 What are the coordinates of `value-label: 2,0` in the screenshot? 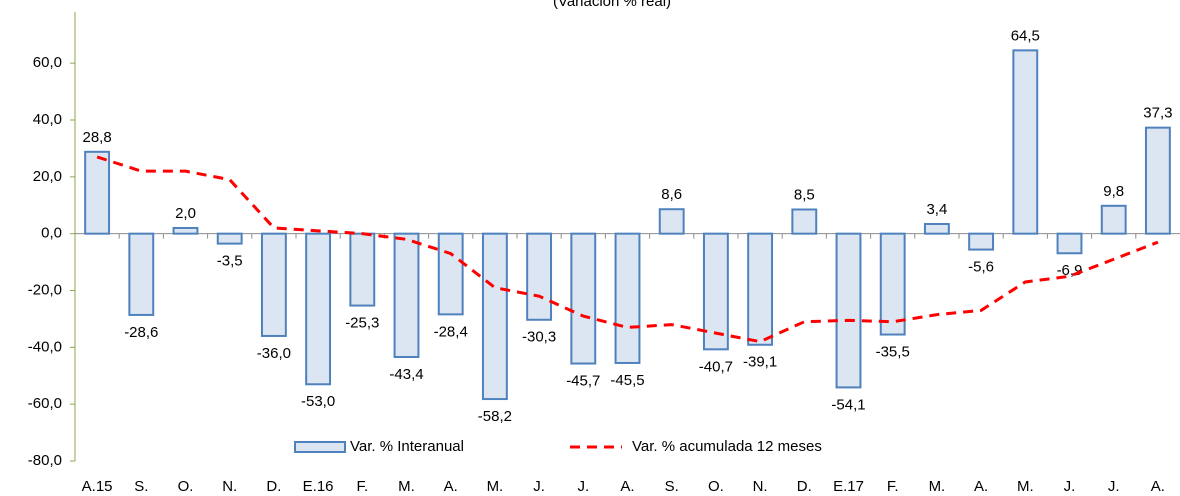 It's located at (185, 213).